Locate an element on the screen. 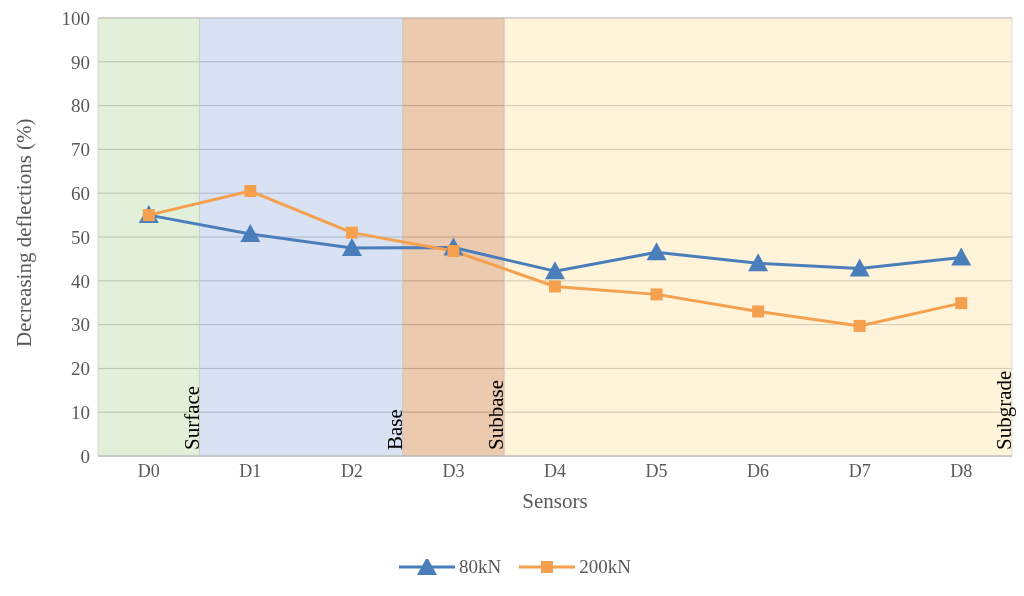 The height and width of the screenshot is (596, 1024). y-tick-label: 30 is located at coordinates (80, 325).